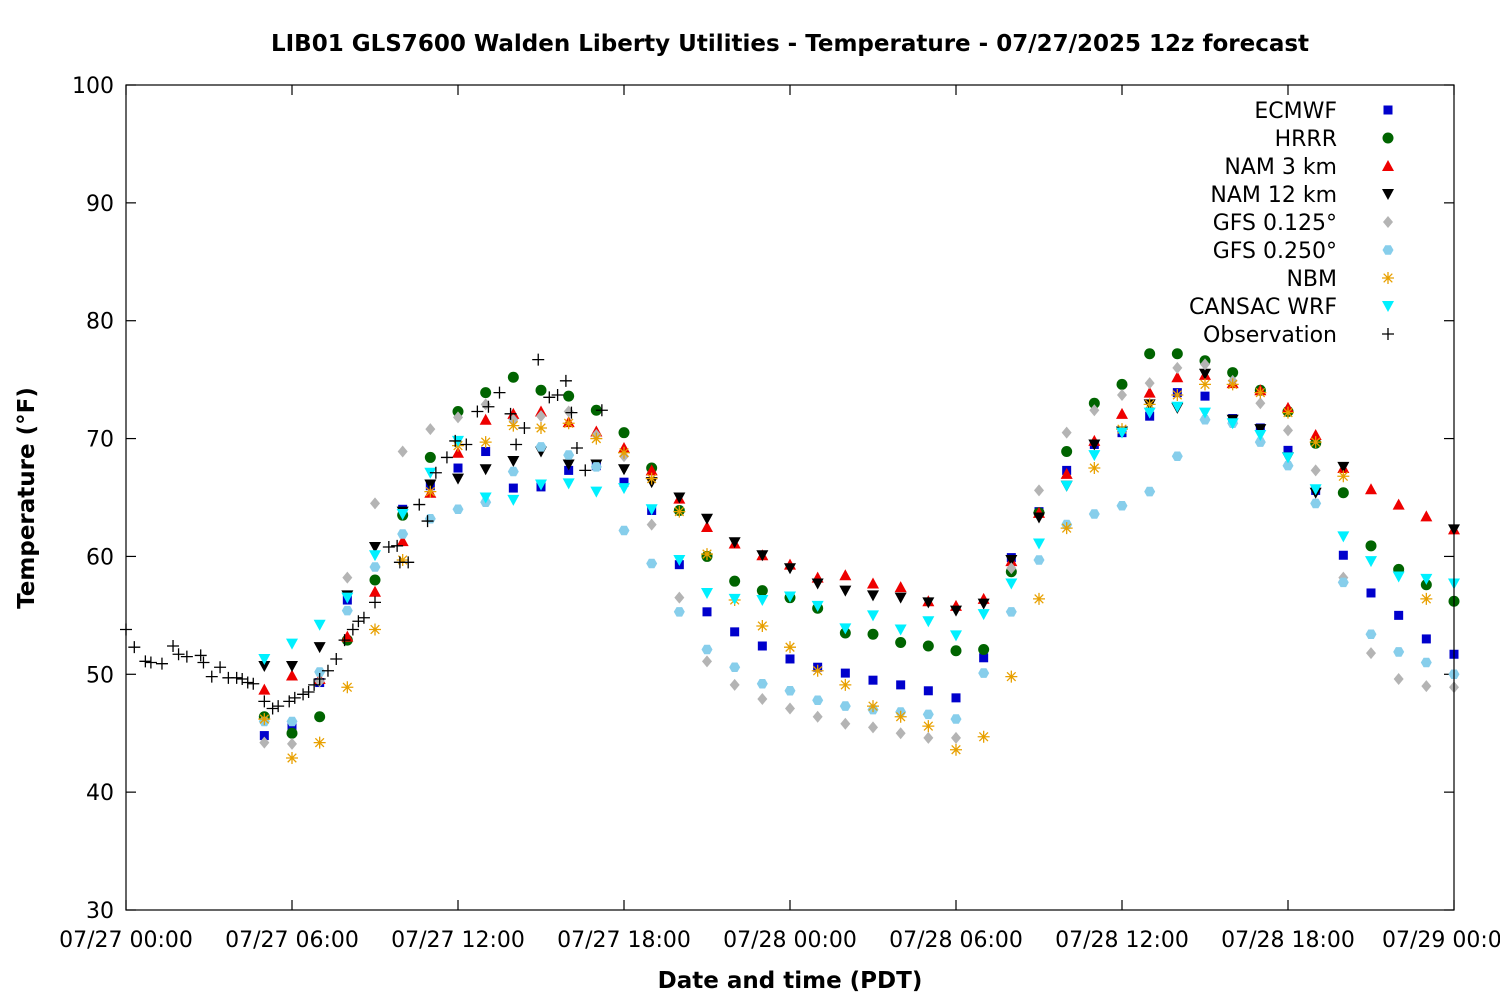  I want to click on legend-label: Observation, so click(1270, 335).